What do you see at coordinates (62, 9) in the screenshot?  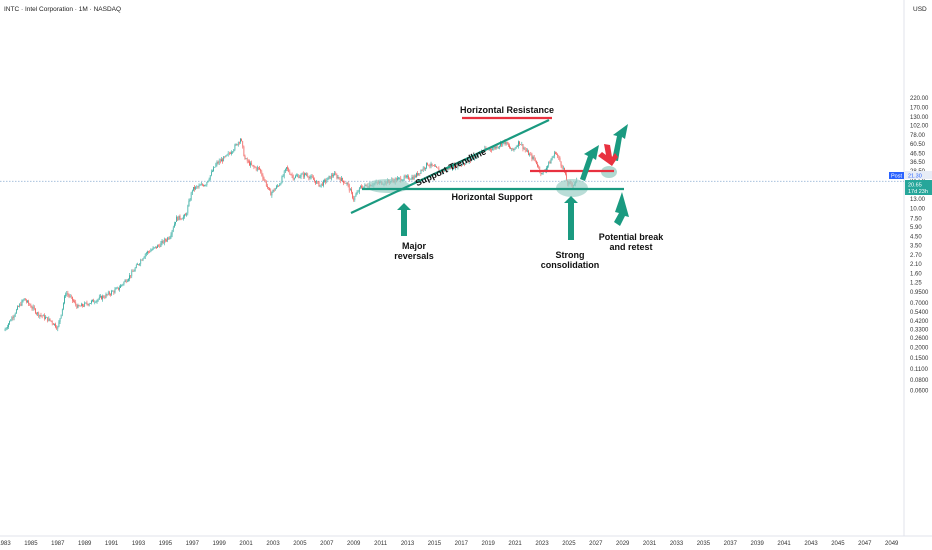 I see `chart-title: INTC · Intel Corporation · 1M · NASDAQ` at bounding box center [62, 9].